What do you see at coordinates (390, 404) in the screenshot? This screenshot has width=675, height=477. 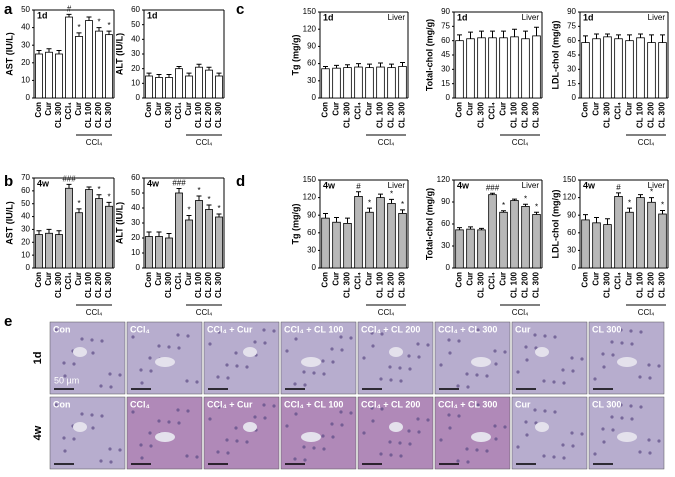 I see `image-label: CCl₄ + CL 200` at bounding box center [390, 404].